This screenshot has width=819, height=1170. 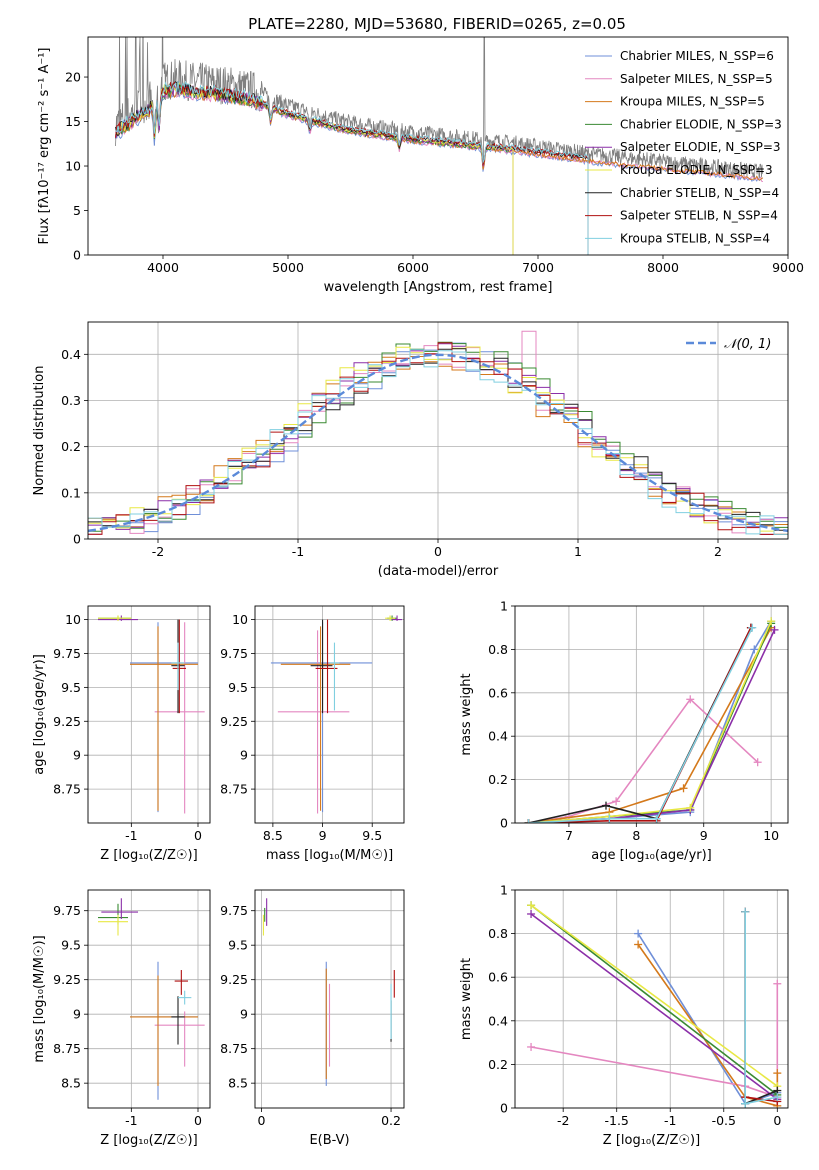 I want to click on histogram-kroupa_stelib, so click(x=438, y=442).